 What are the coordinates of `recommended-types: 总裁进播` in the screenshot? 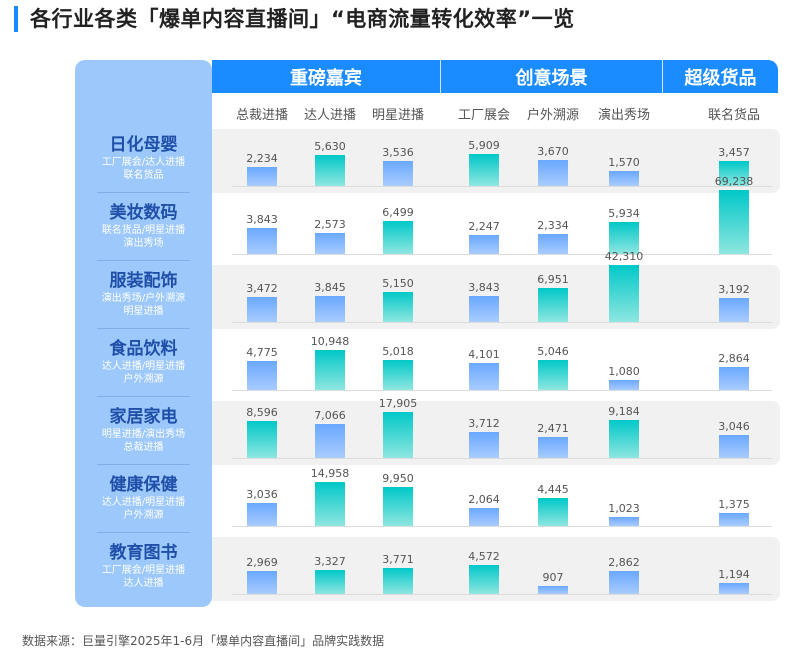 It's located at (143, 447).